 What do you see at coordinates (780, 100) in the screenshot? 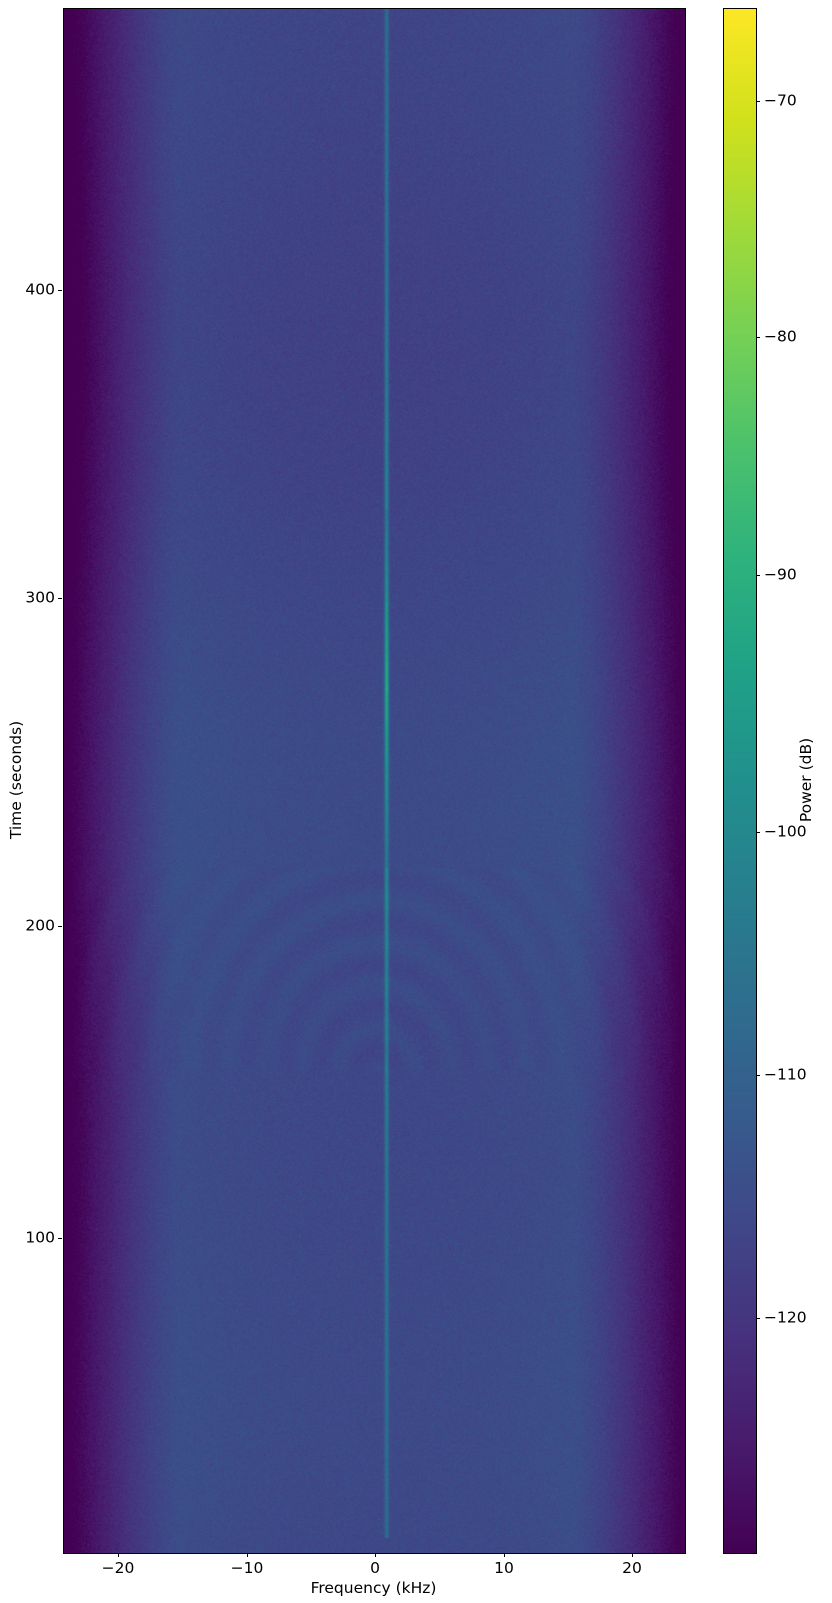
I see `colorbar-tick-label: −70` at bounding box center [780, 100].